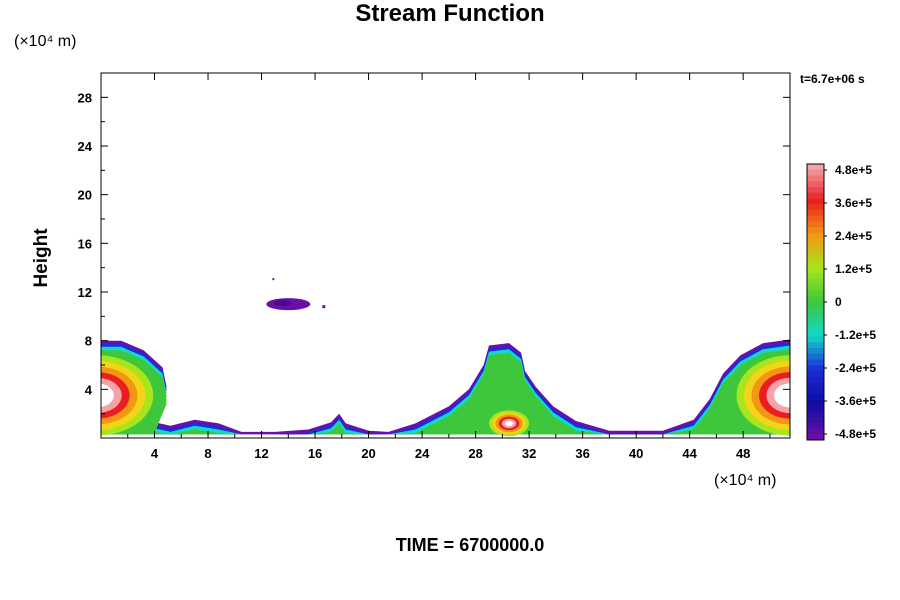 This screenshot has height=600, width=900. What do you see at coordinates (636, 453) in the screenshot?
I see `x-tick-label: 40` at bounding box center [636, 453].